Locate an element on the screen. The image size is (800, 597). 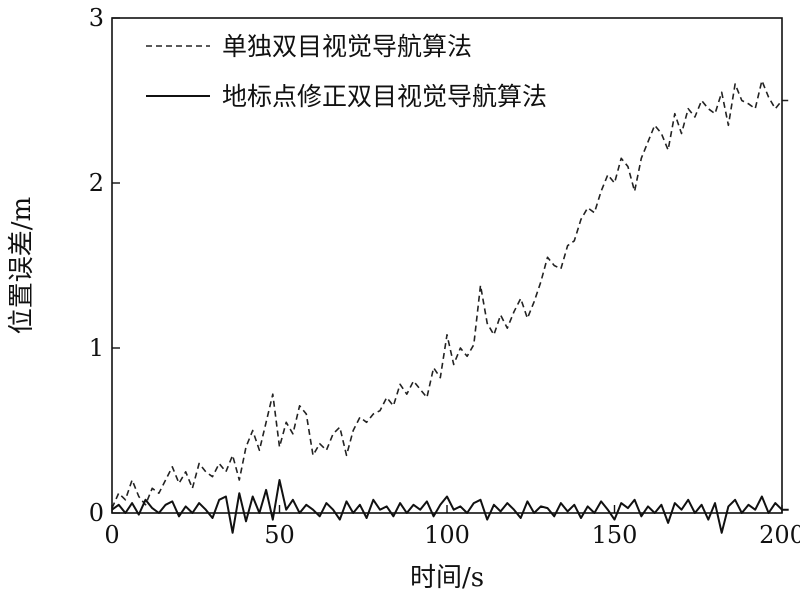
x-axis-title: 时间/s is located at coordinates (447, 578).